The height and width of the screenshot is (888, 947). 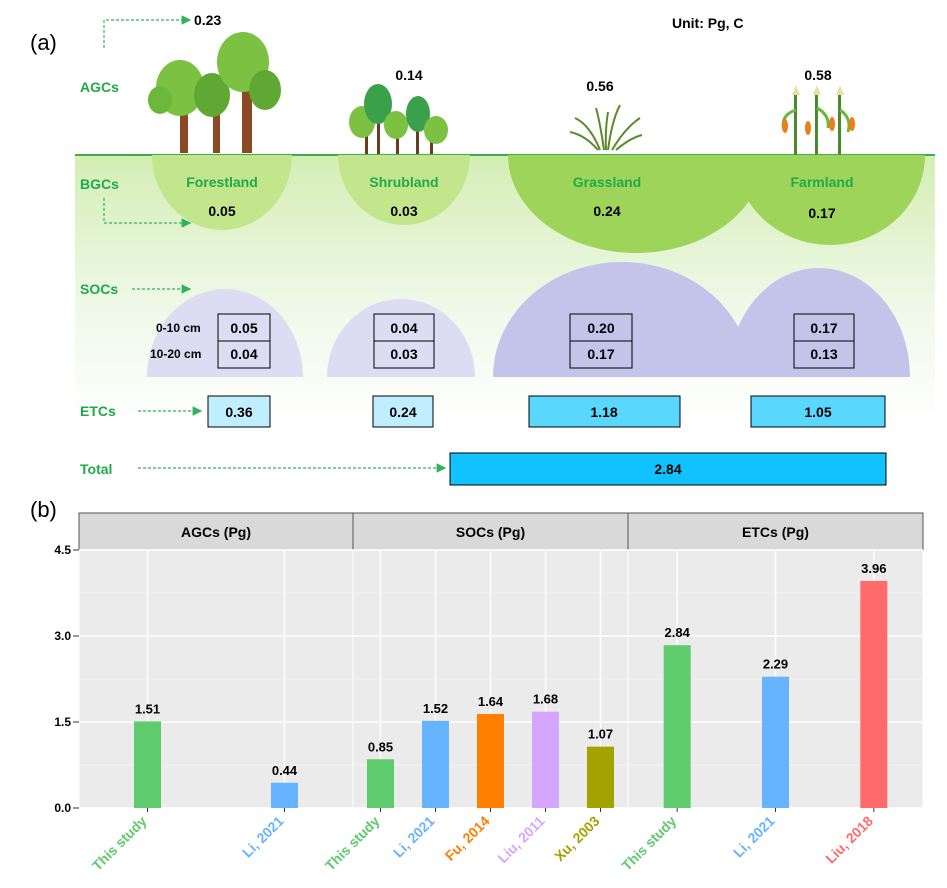 I want to click on x-tick-label: Liu, 2011, so click(x=520, y=839).